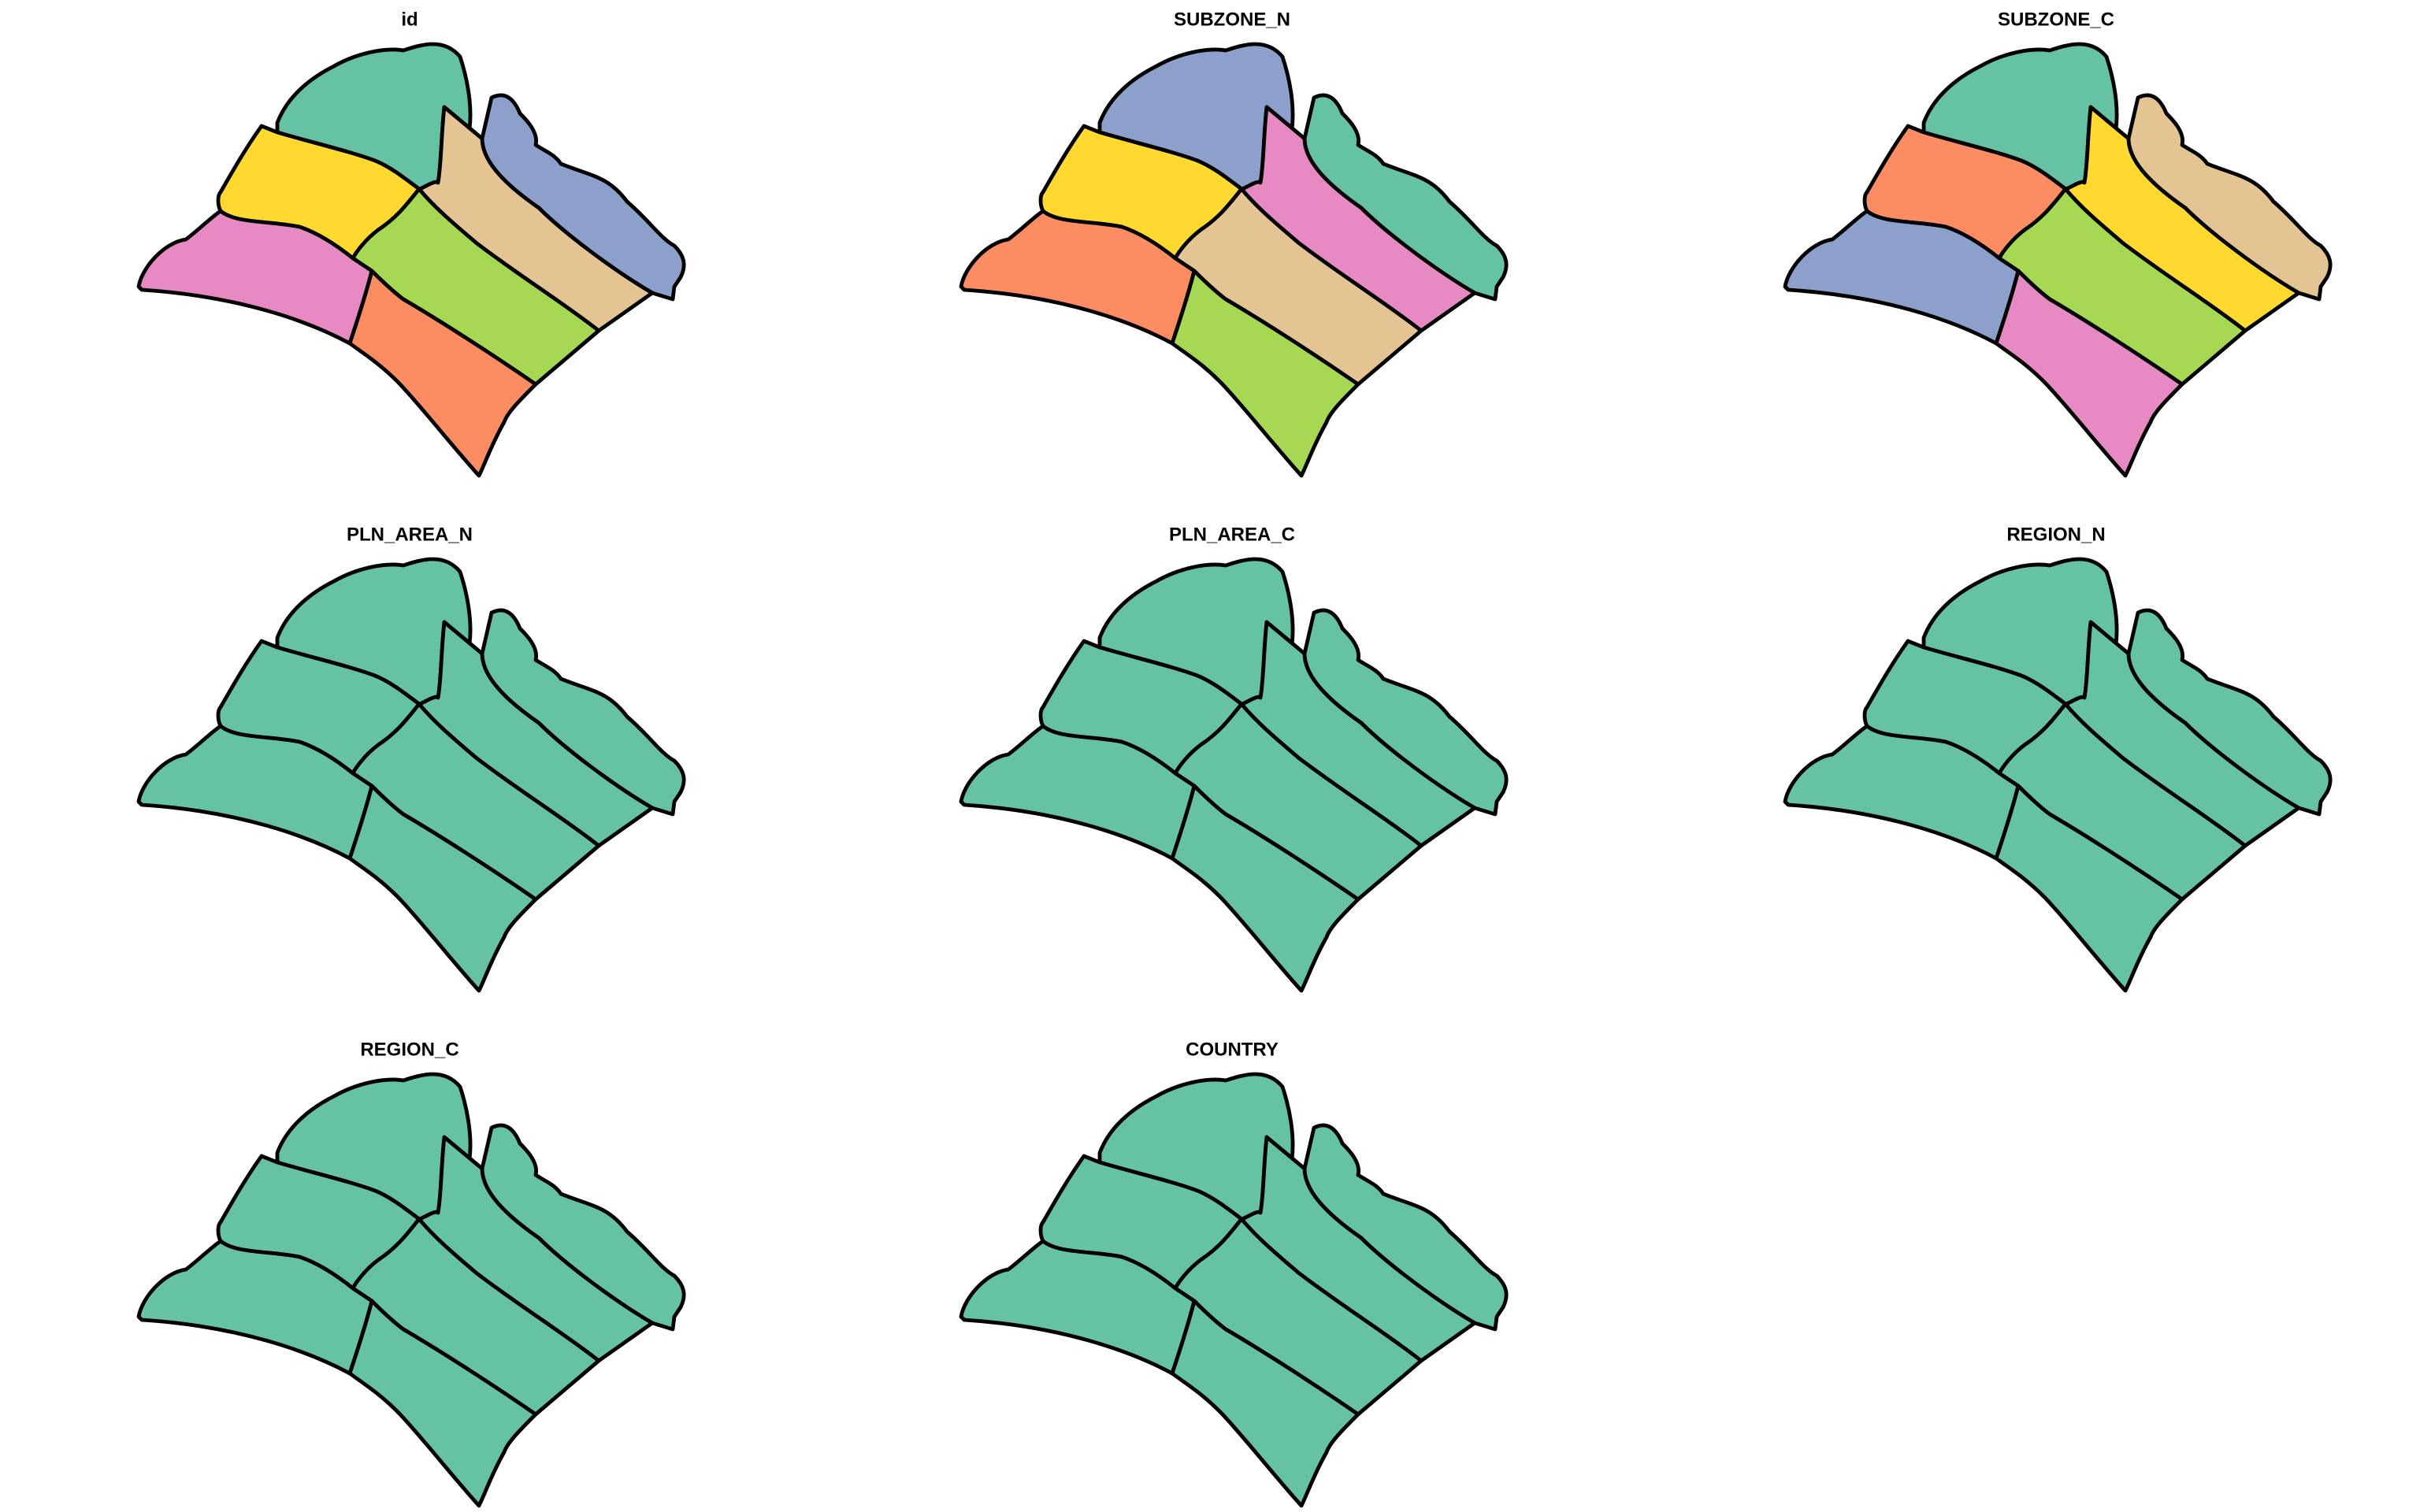  What do you see at coordinates (410, 534) in the screenshot?
I see `panel-title: PLN_AREA_N` at bounding box center [410, 534].